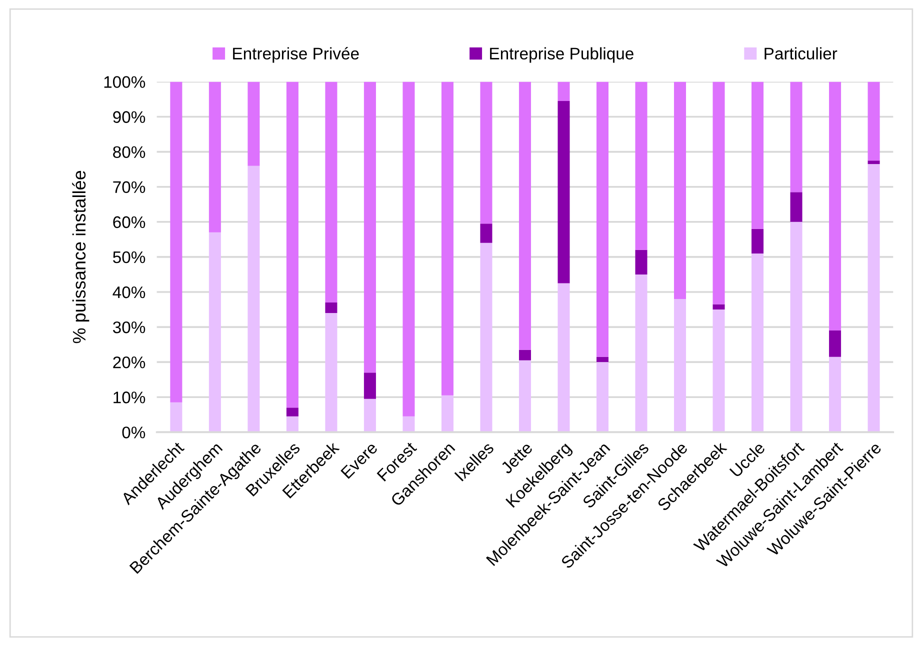 The width and height of the screenshot is (917, 646). Describe the element at coordinates (129, 292) in the screenshot. I see `y-tick-label: 40%` at that location.